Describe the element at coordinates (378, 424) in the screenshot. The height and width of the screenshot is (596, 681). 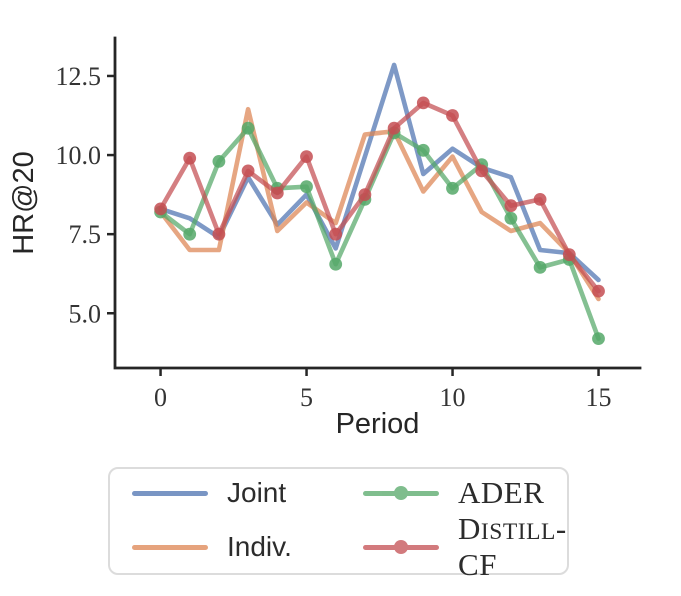
I see `x-axis-title: Period` at that location.